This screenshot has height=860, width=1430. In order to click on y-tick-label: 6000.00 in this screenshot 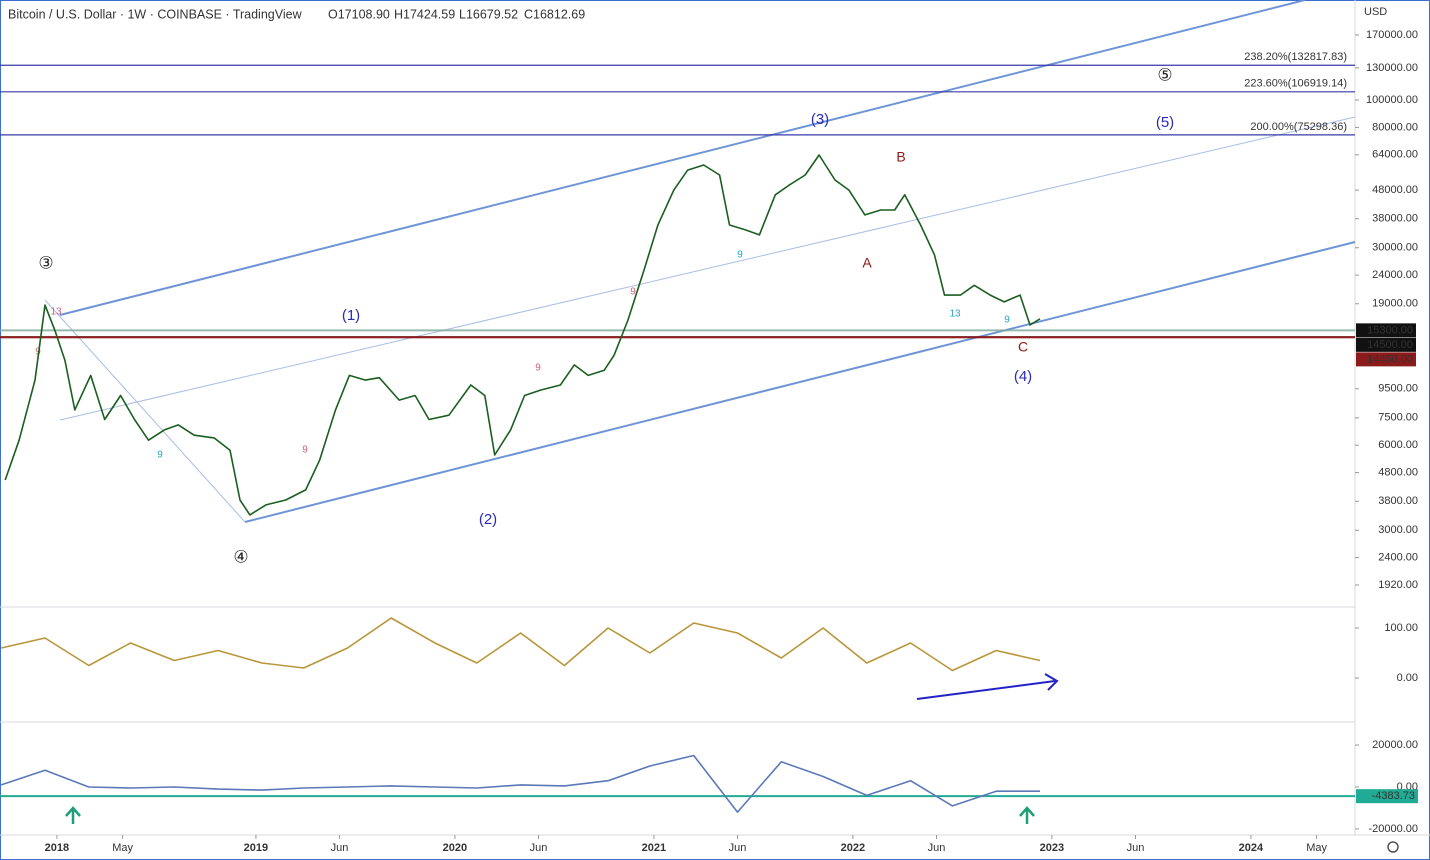, I will do `click(1398, 445)`.